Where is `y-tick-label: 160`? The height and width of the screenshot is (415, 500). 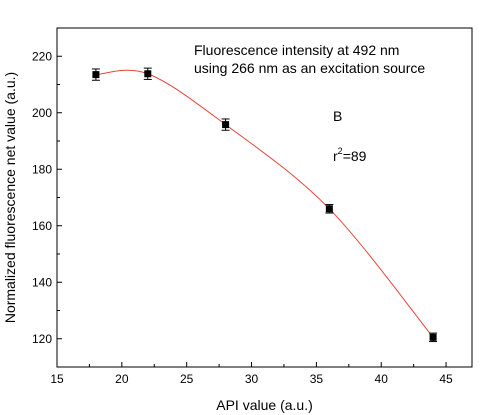 y-tick-label: 160 is located at coordinates (42, 226).